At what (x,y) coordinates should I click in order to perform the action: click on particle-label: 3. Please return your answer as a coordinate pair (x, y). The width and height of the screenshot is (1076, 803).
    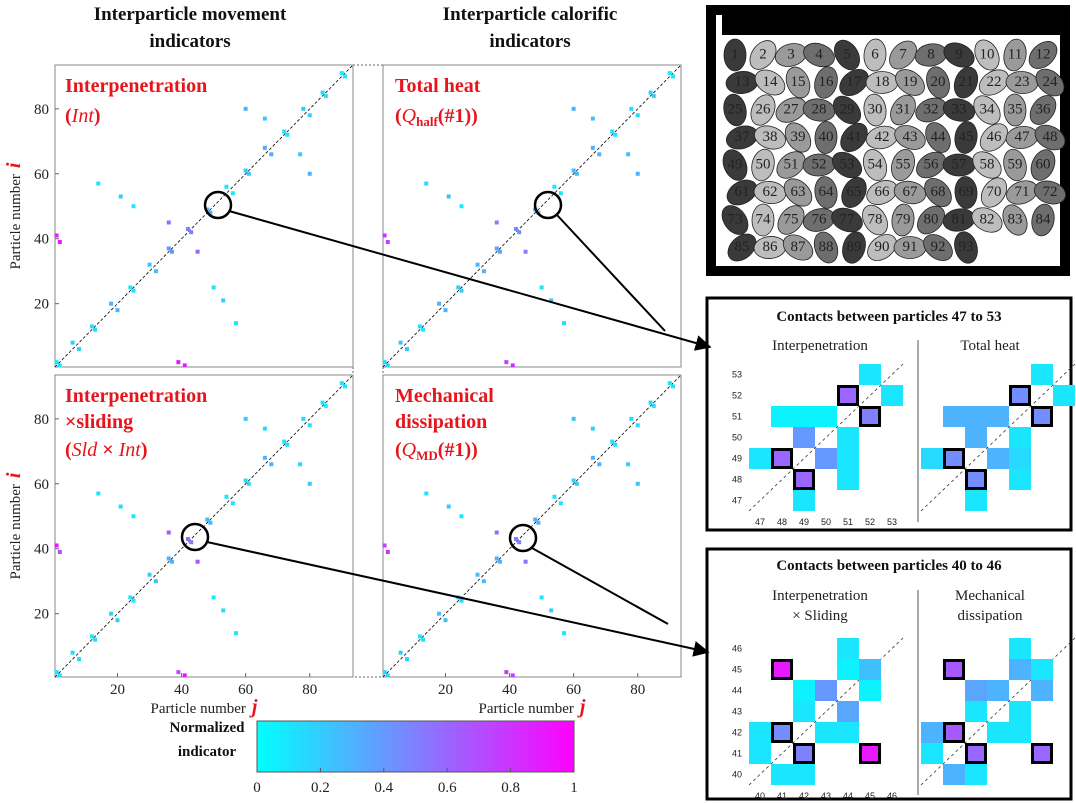
    Looking at the image, I should click on (791, 55).